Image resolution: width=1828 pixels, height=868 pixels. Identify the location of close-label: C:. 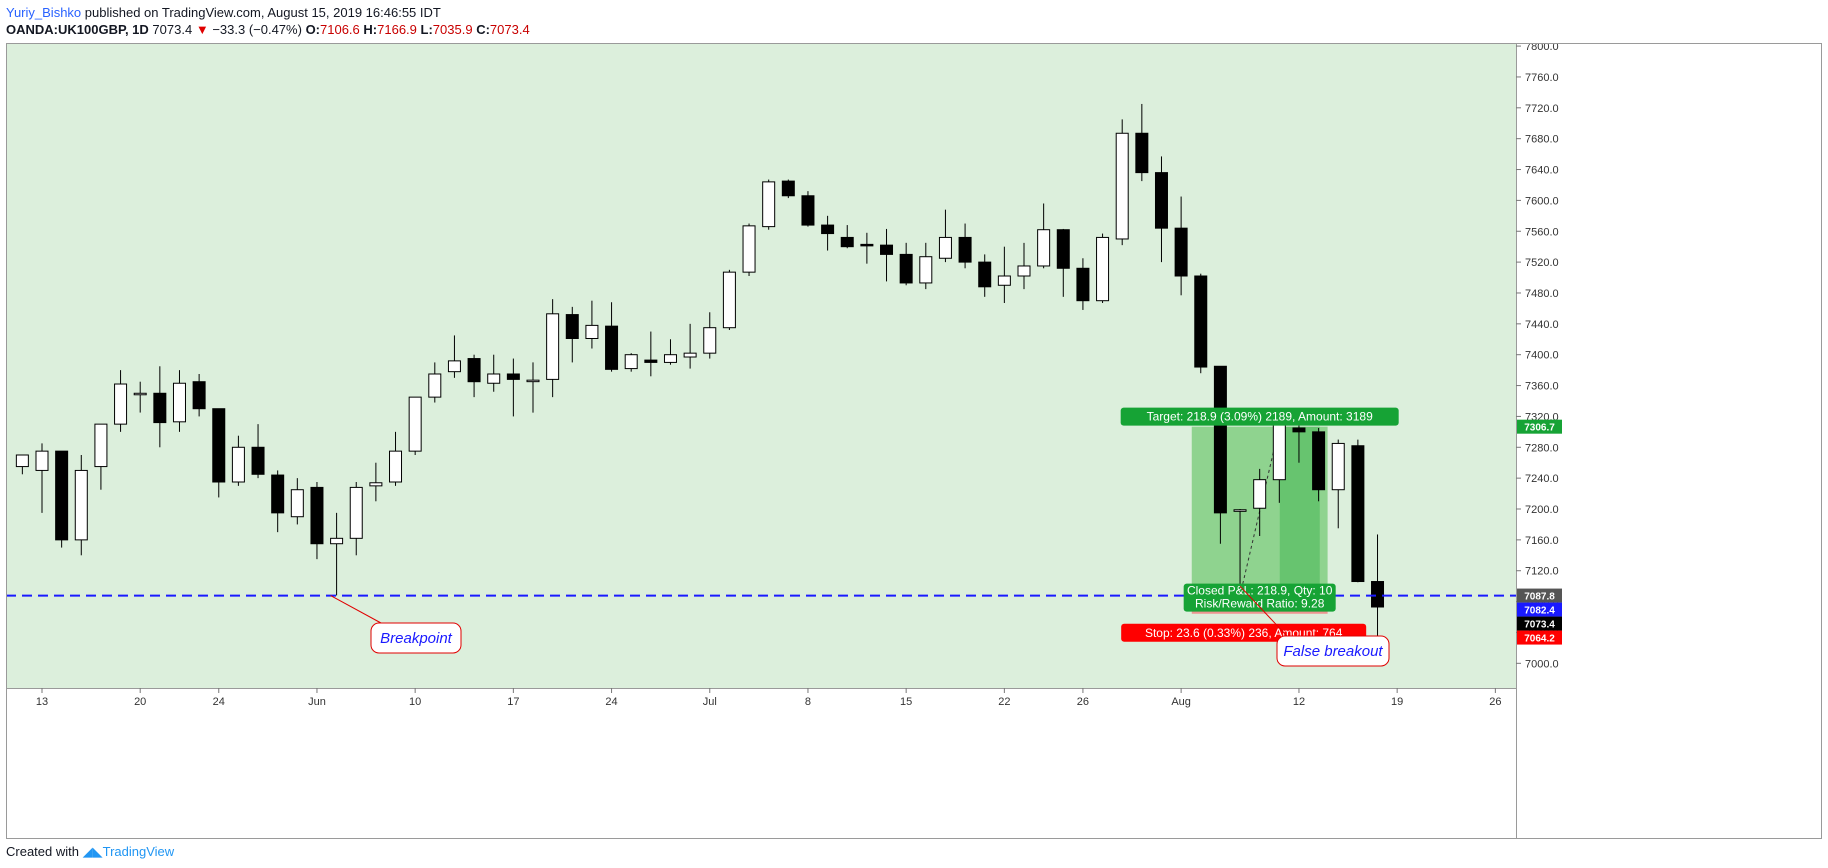
(483, 29).